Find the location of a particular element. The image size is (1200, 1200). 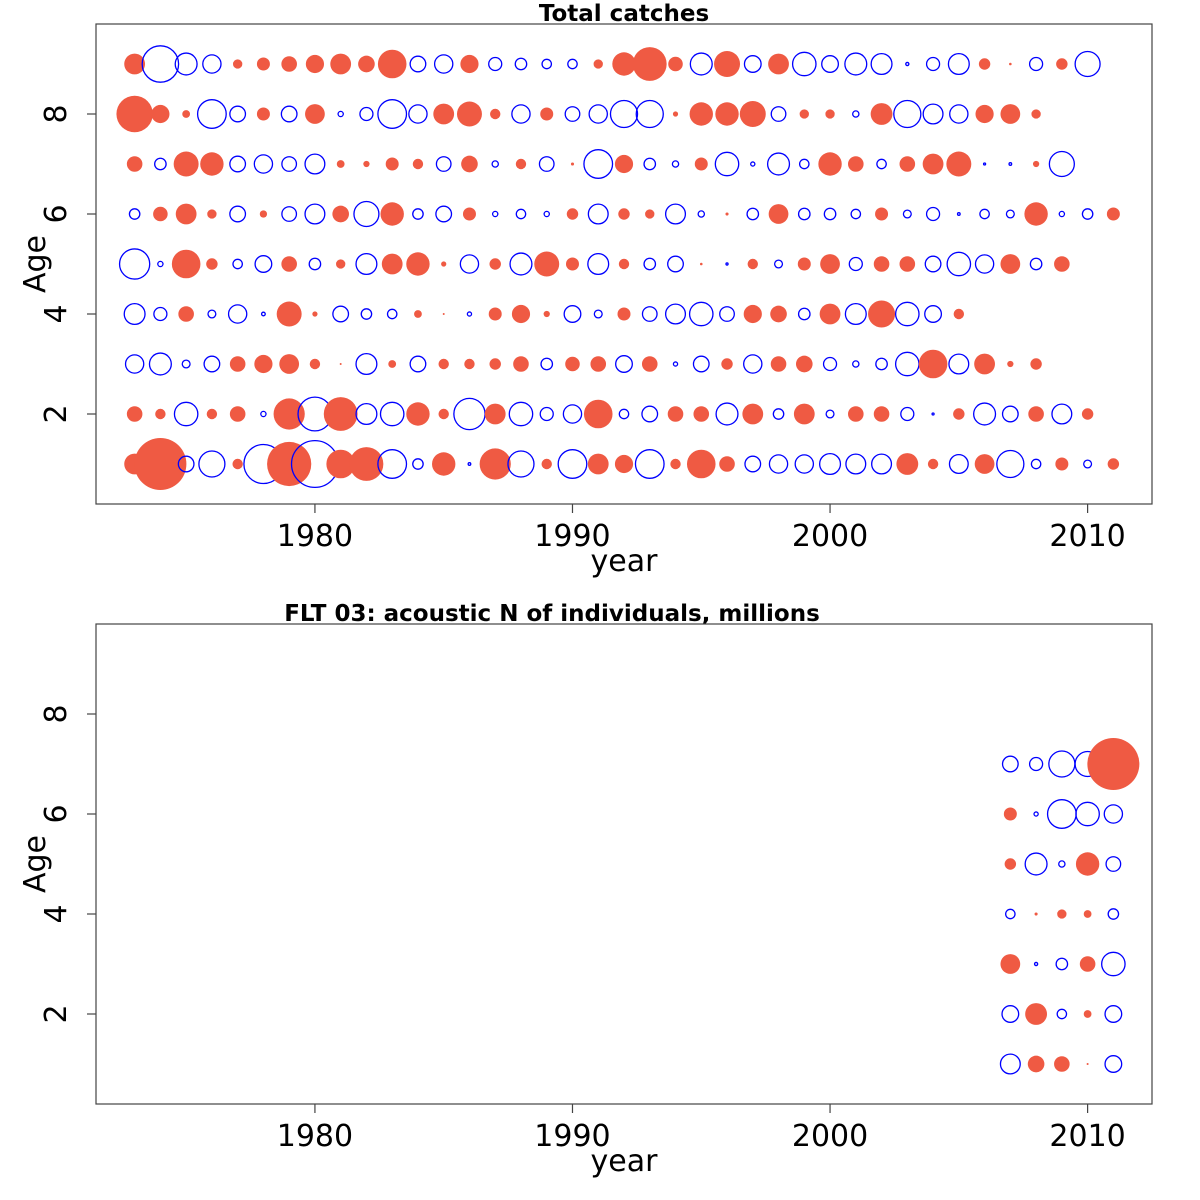

y-axis-label: Age is located at coordinates (35, 264).